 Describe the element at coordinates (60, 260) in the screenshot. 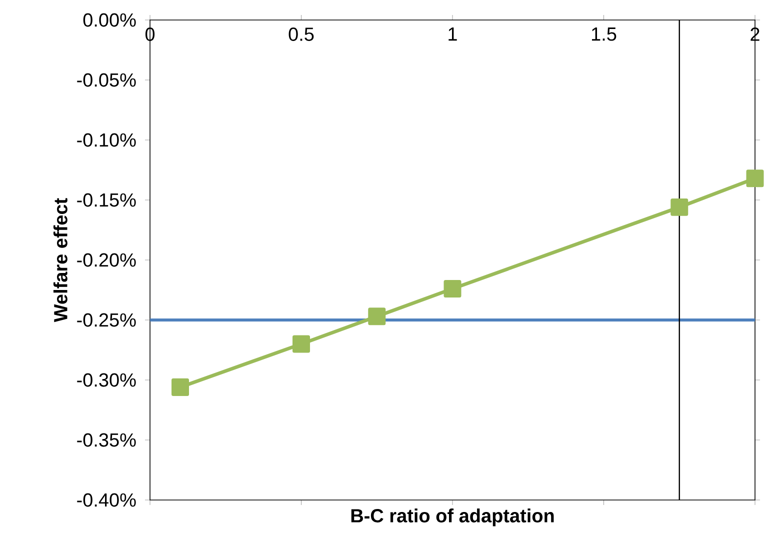

I see `y-axis-title: Welfare effect` at that location.